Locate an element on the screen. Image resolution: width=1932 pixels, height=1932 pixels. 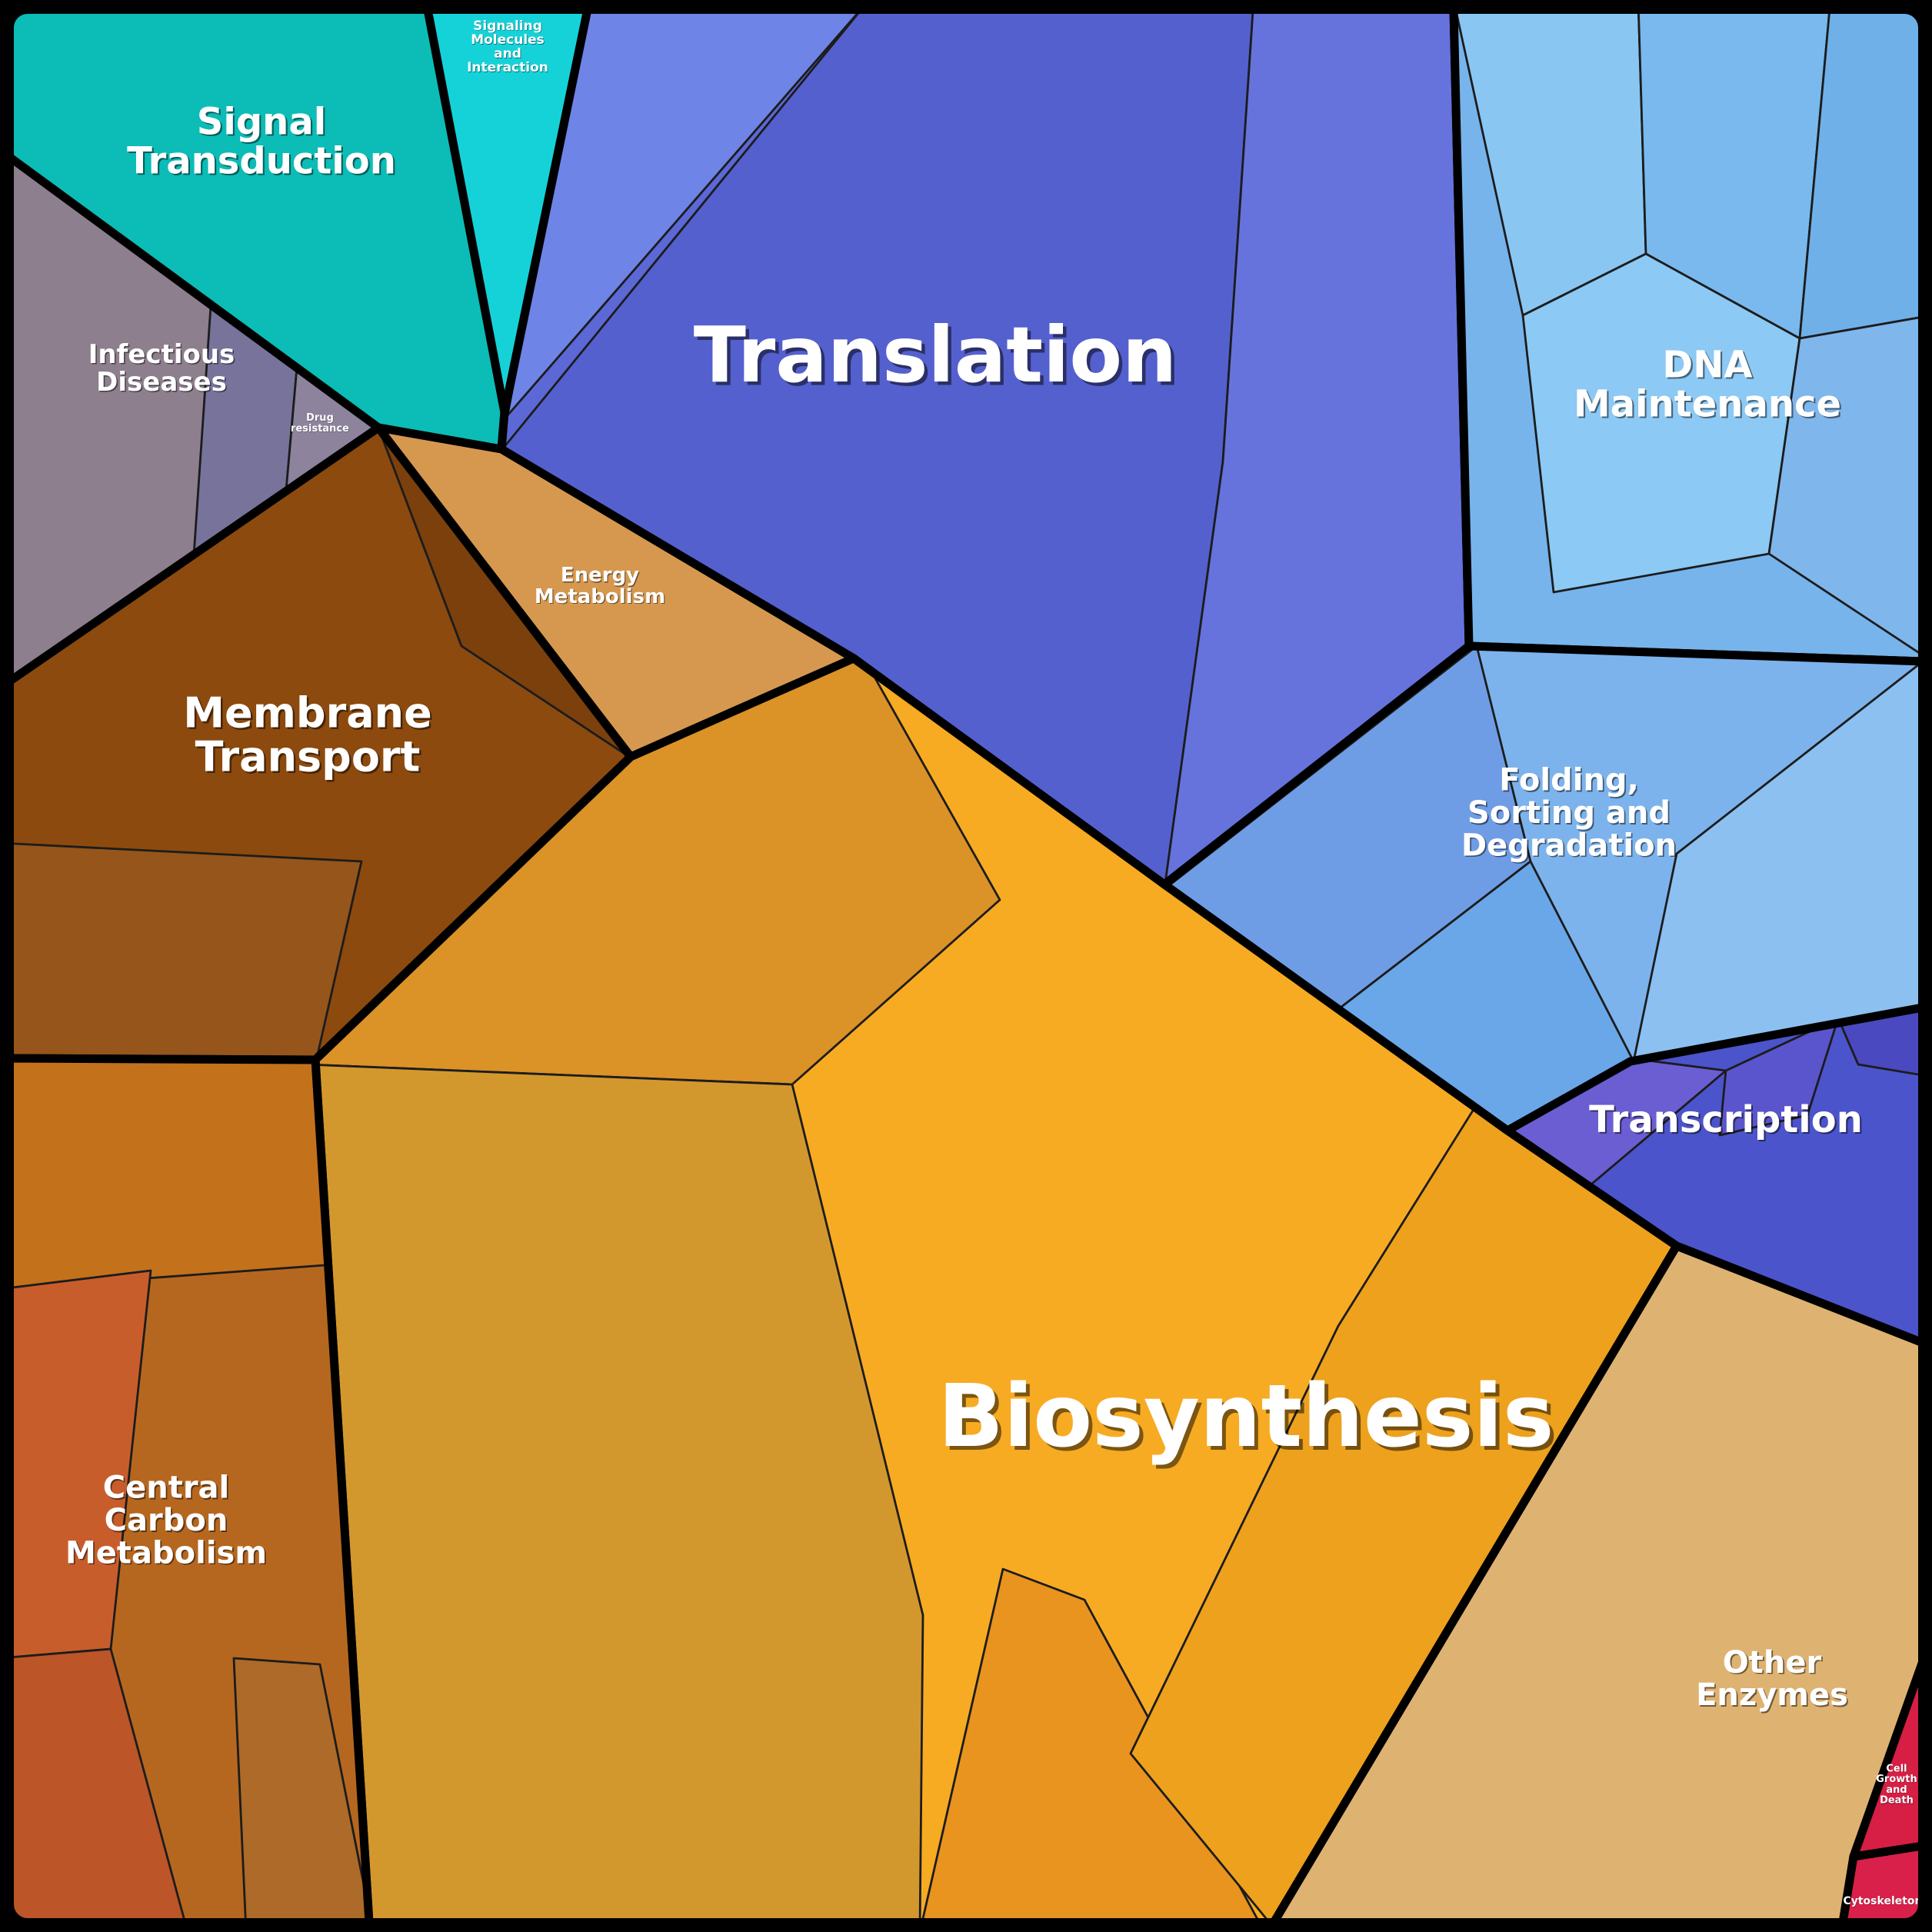
region-base-other-enzymes is located at coordinates (1598, 1584).